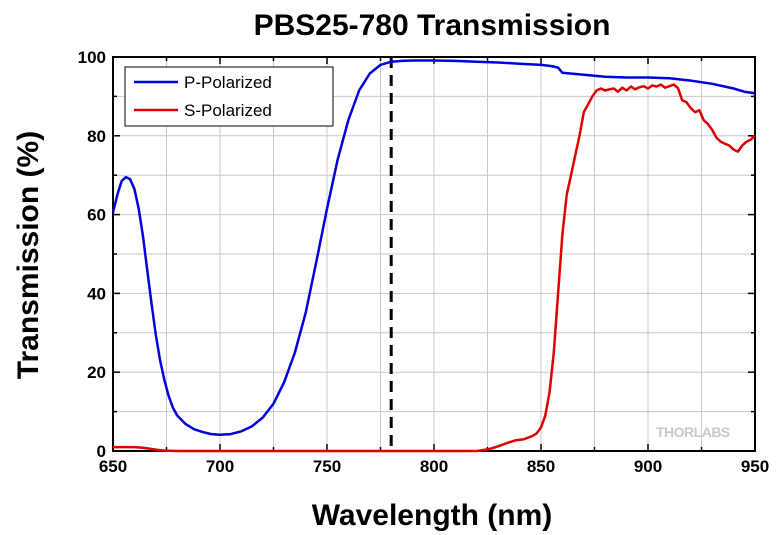 Image resolution: width=780 pixels, height=535 pixels. Describe the element at coordinates (101, 451) in the screenshot. I see `y-tick-label: 0` at that location.